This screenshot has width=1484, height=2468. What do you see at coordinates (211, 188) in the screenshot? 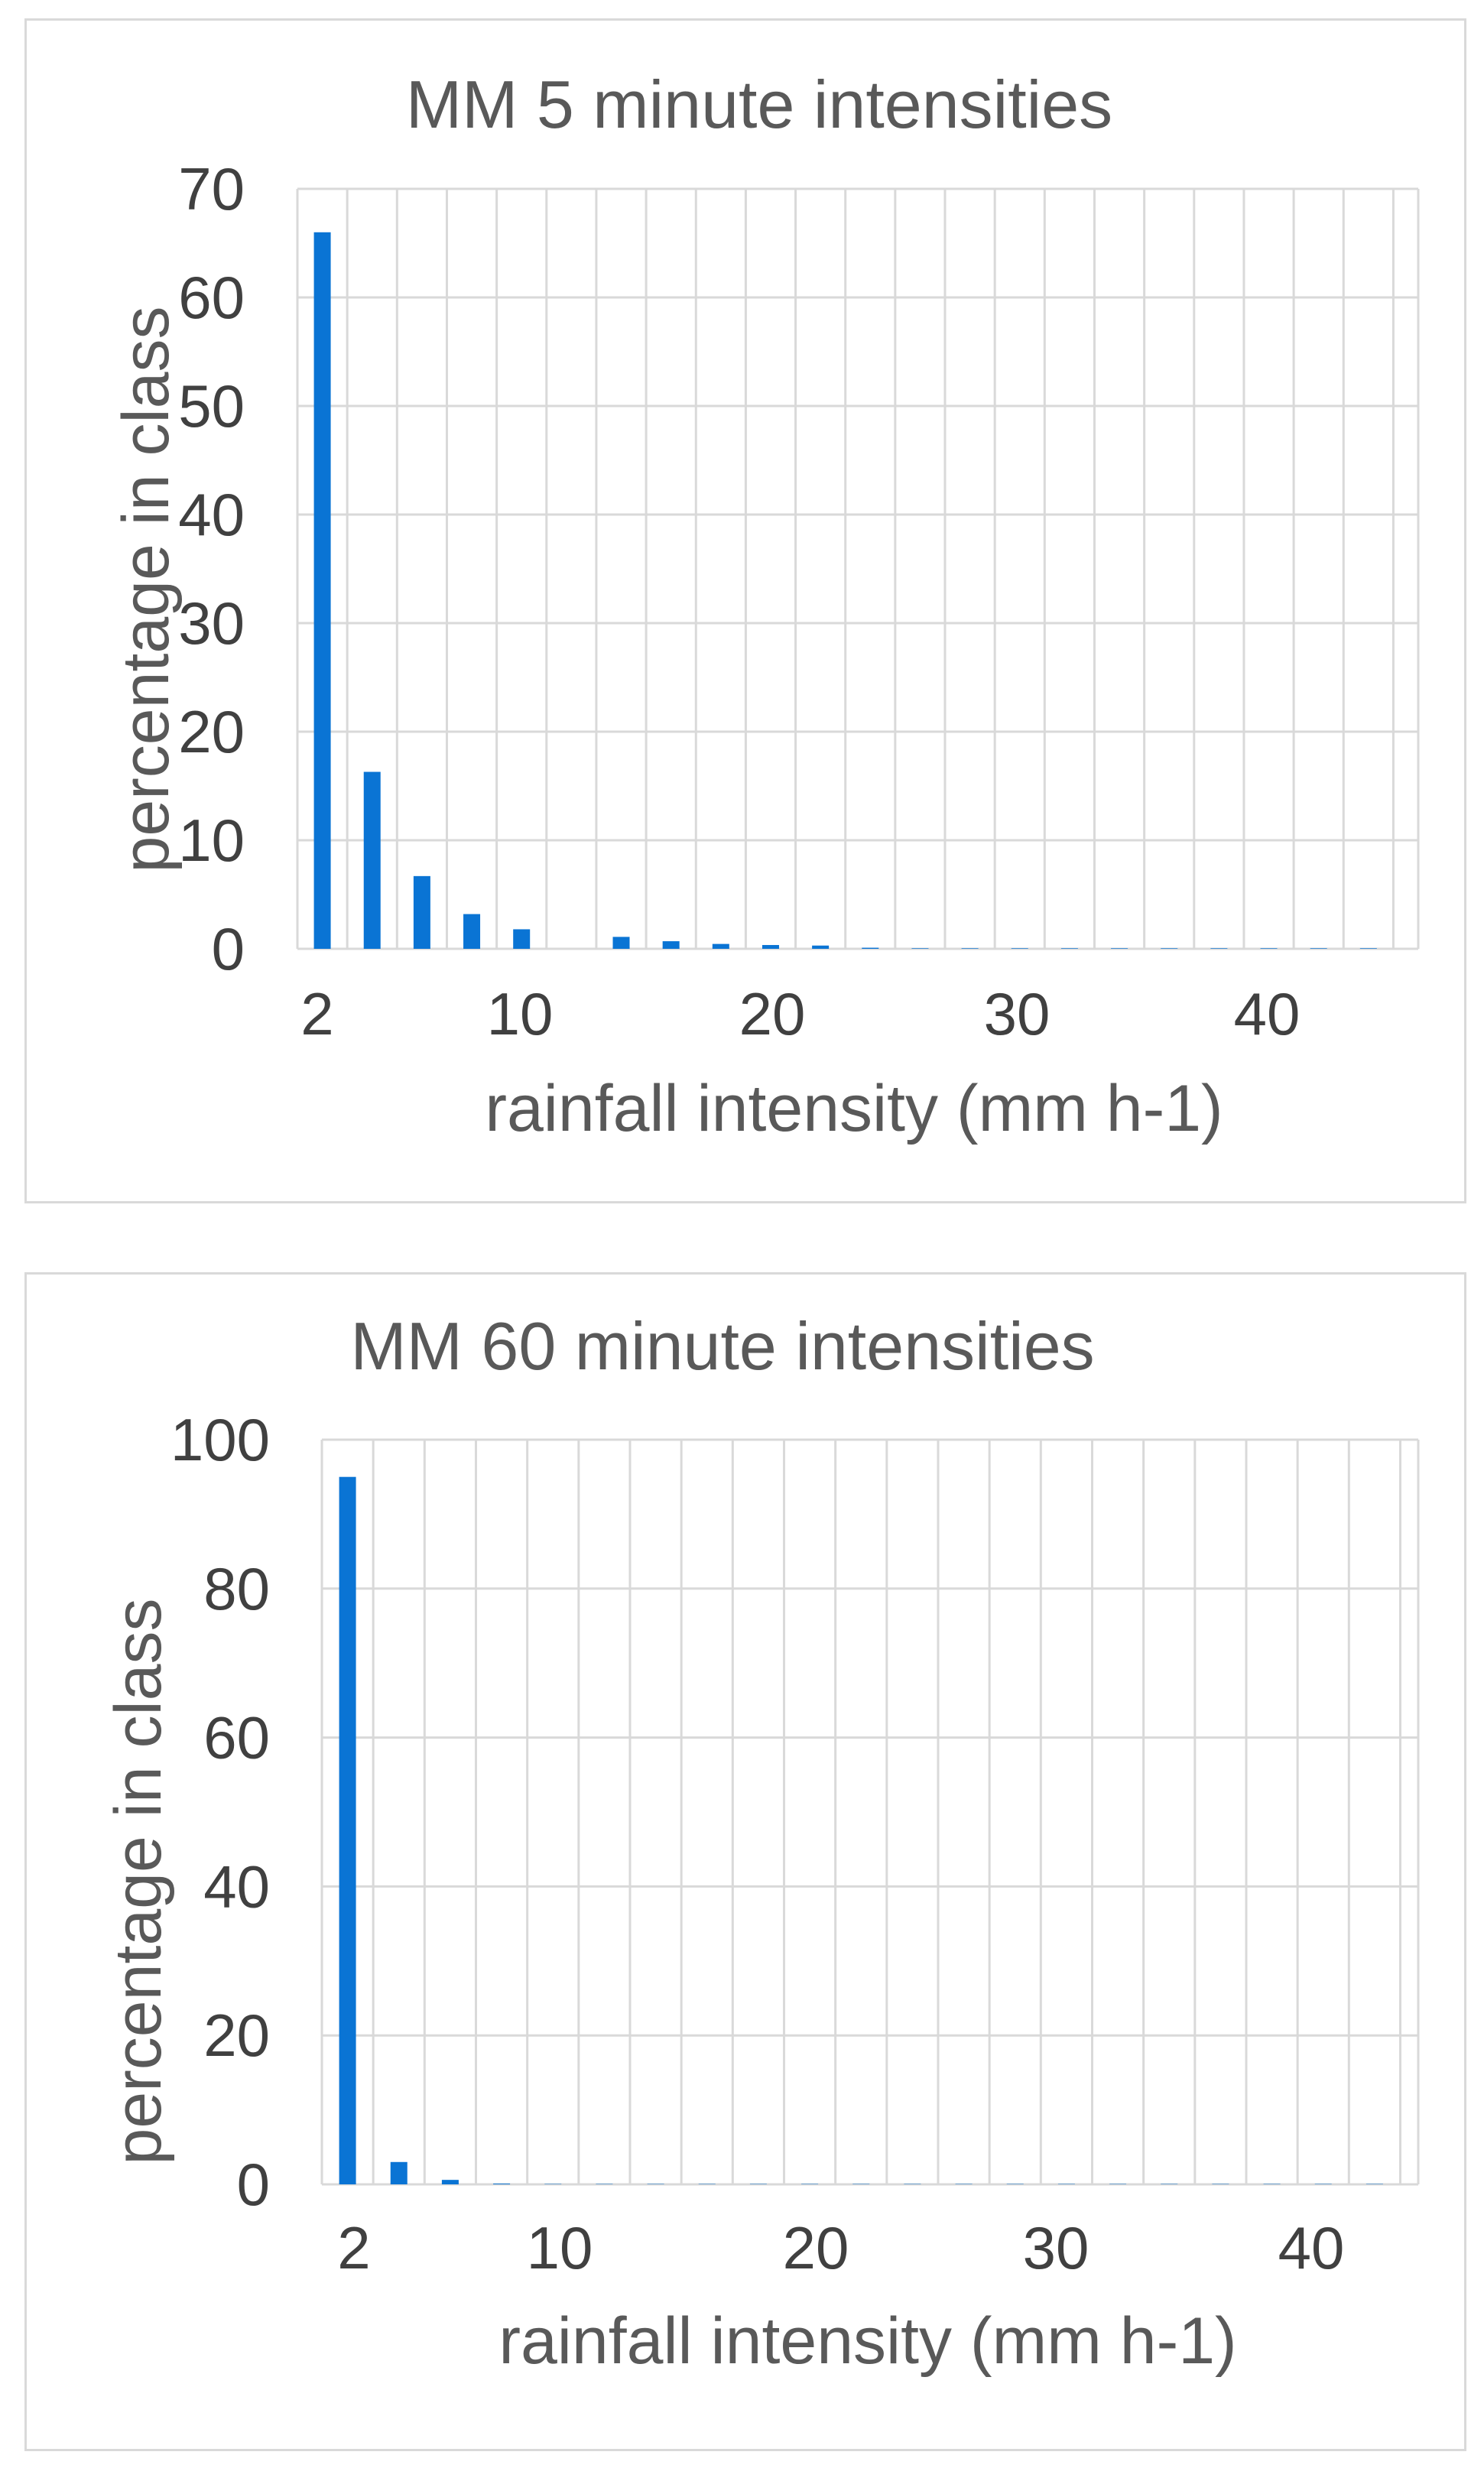
I see `y-tick-label: 70` at bounding box center [211, 188].